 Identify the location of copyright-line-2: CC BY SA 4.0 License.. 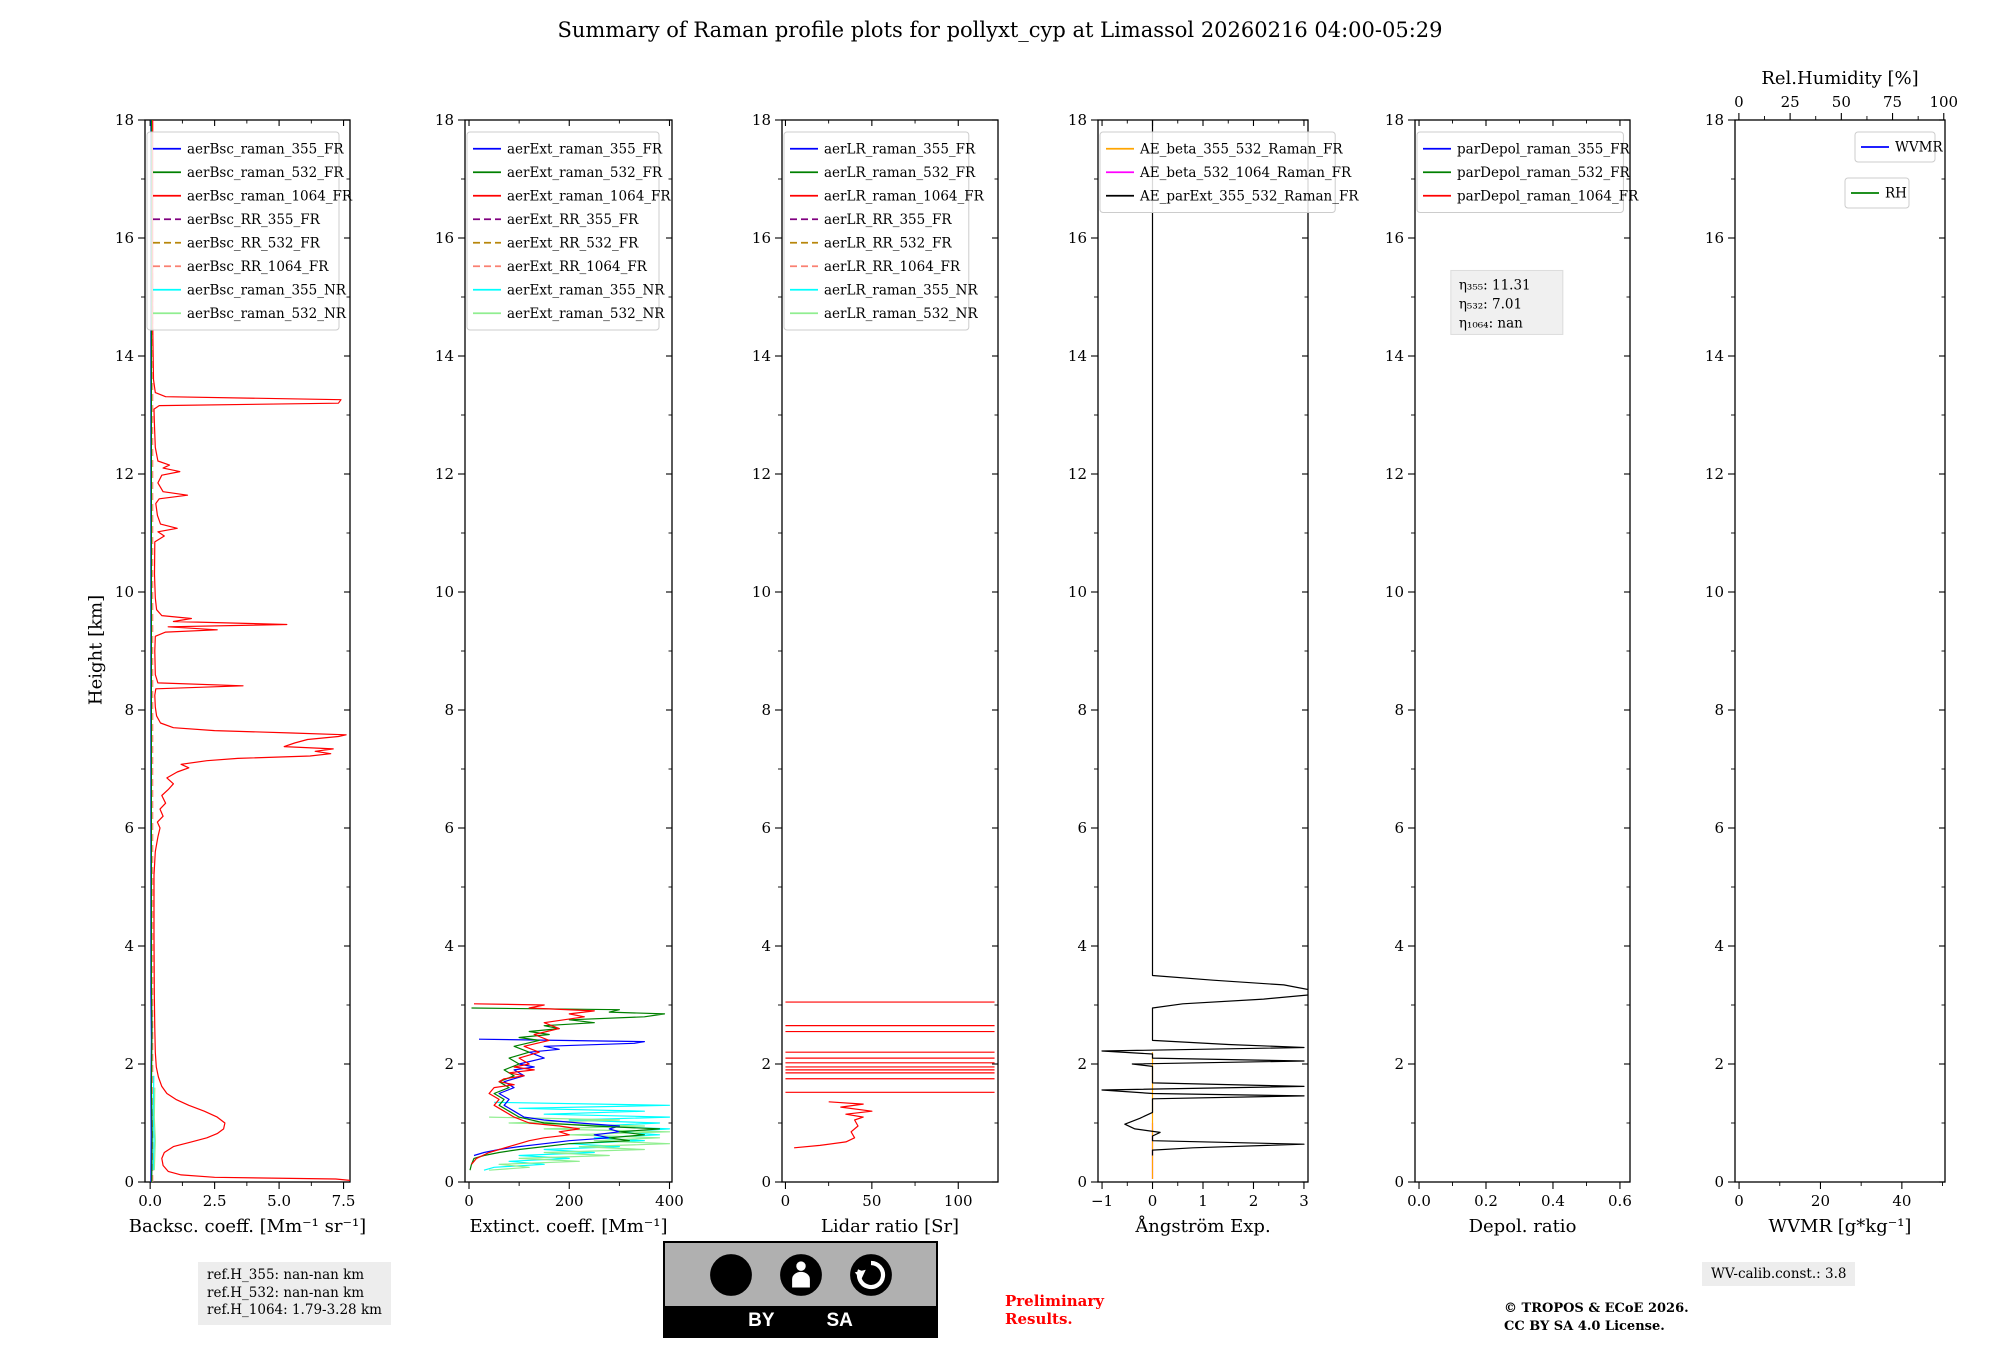
(1584, 1326).